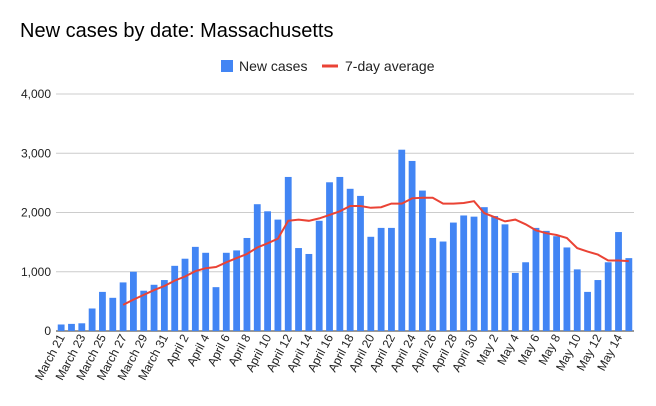 The image size is (656, 406). Describe the element at coordinates (390, 66) in the screenshot. I see `legend-label-7-day-average: 7-day average` at that location.